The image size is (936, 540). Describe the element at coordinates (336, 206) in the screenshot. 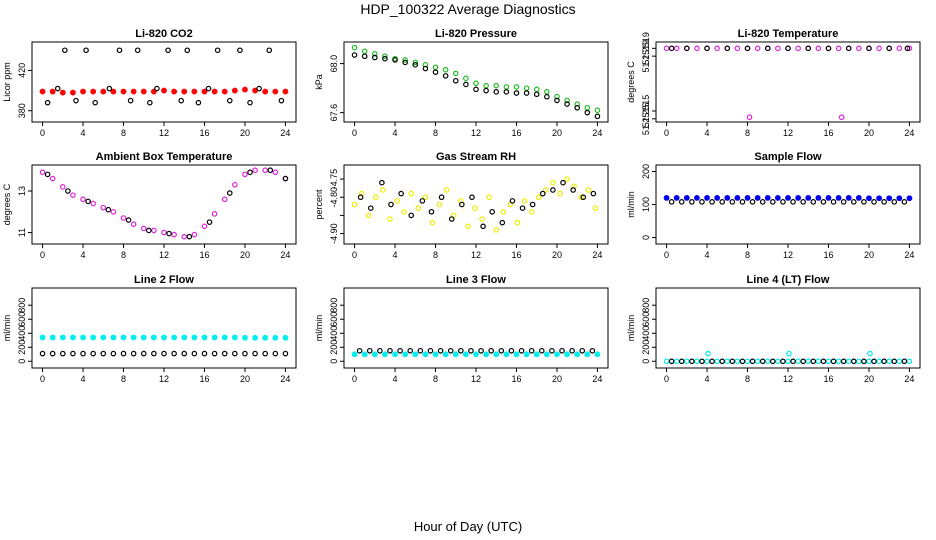

I see `y-axis: -4.90 -4.80-4.75` at that location.